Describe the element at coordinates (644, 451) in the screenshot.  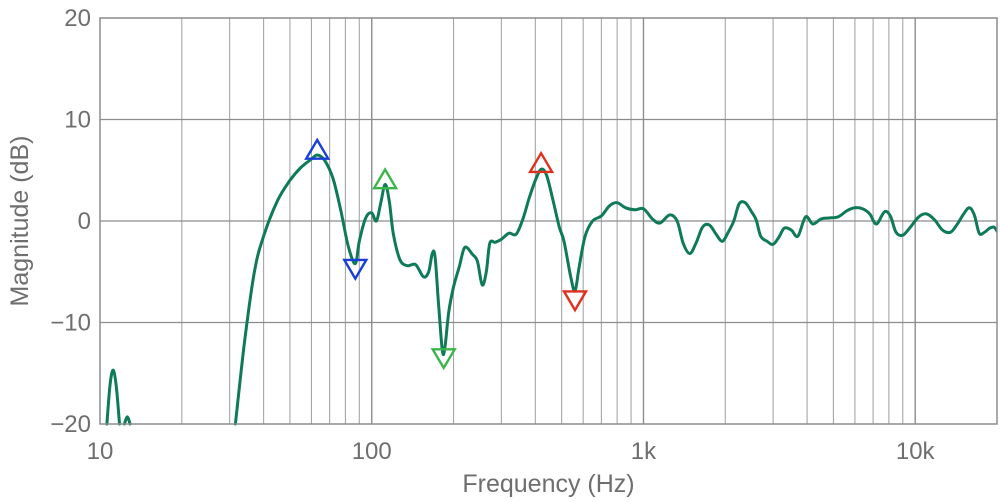
I see `x-tick-label: 1k` at that location.